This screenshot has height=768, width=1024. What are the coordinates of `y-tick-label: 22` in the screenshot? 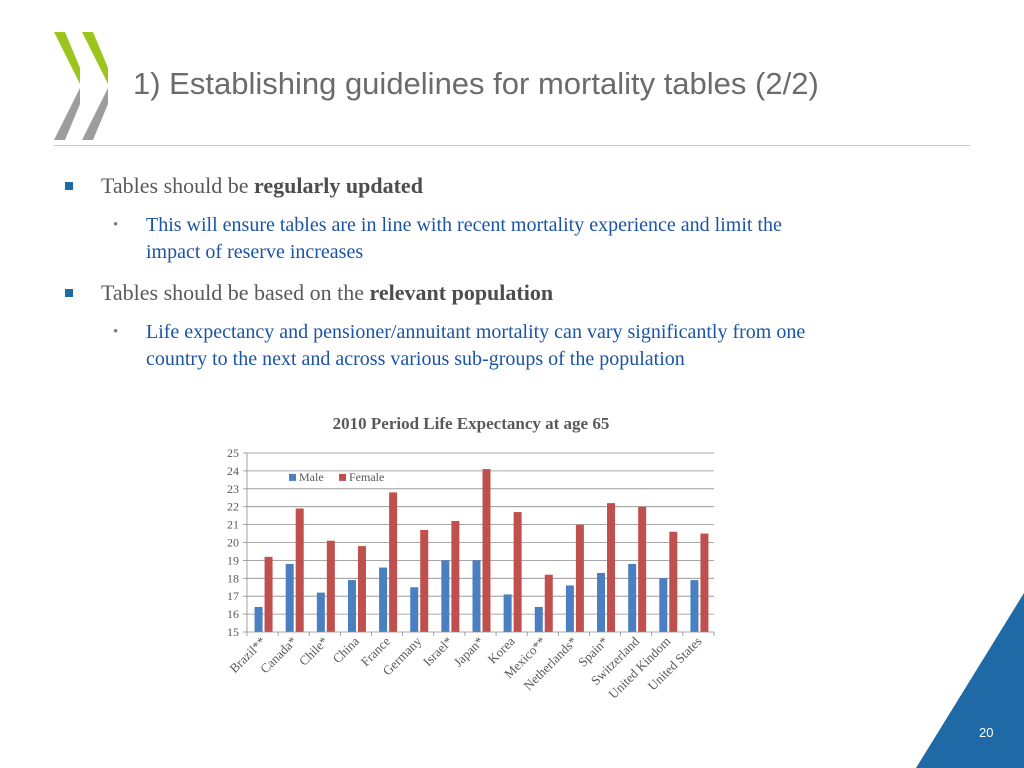 It's located at (233, 507).